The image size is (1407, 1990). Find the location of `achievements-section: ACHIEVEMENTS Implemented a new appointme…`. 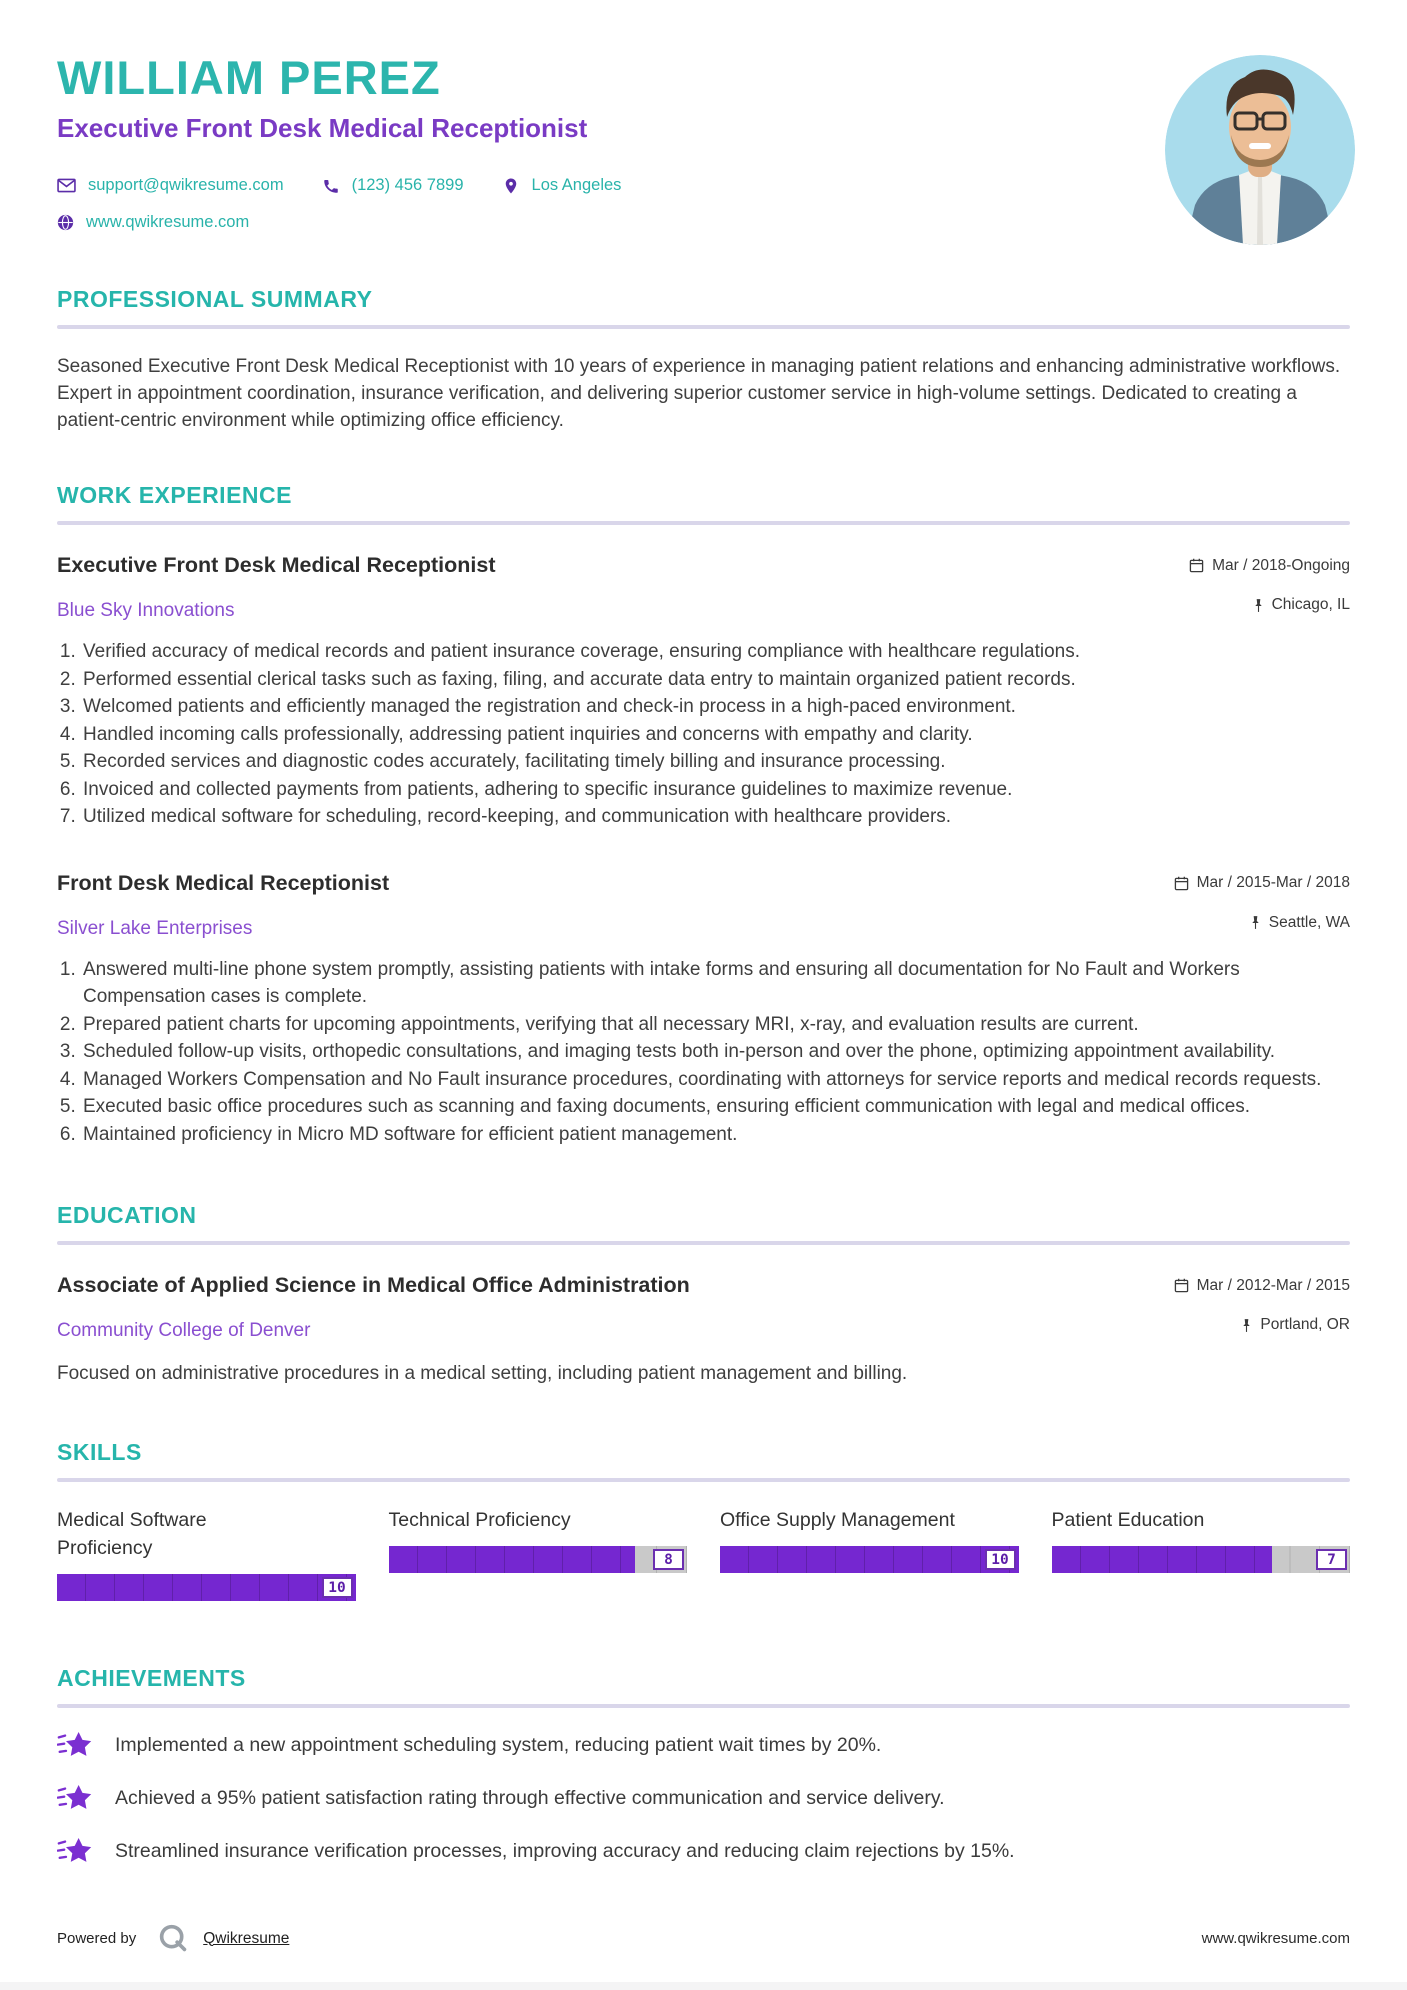

achievements-section: ACHIEVEMENTS Implemented a new appointme… is located at coordinates (703, 1766).